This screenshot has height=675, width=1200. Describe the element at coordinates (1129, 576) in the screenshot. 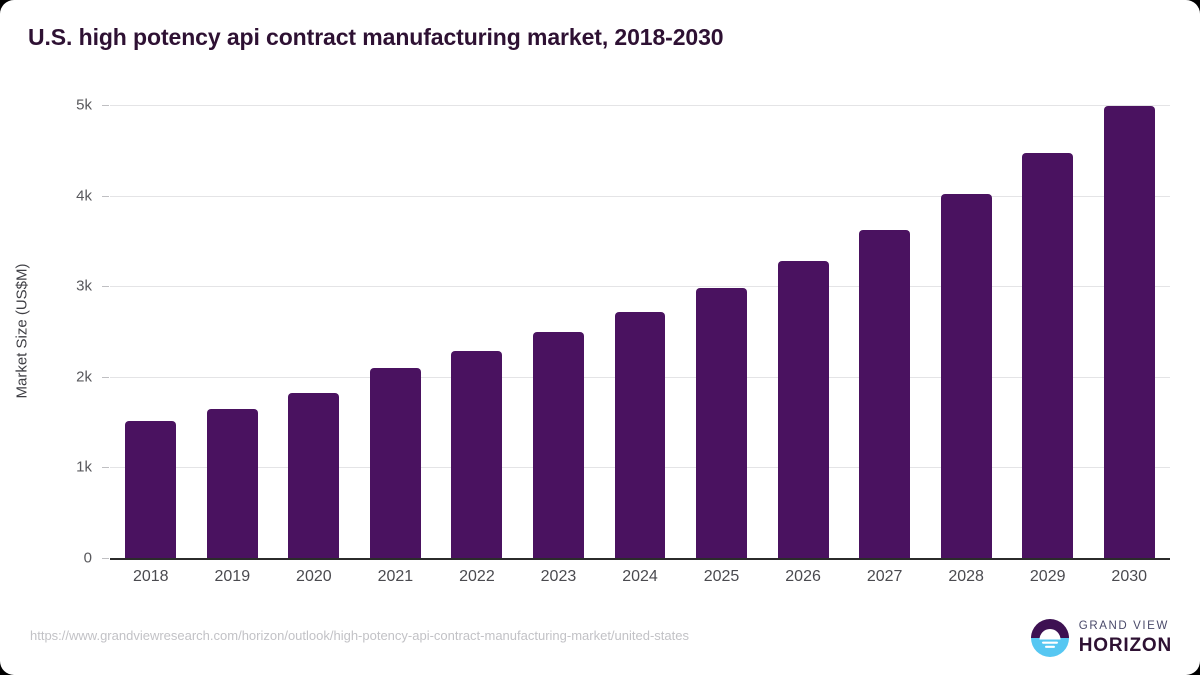

I see `x-axis-tick-label: 2030` at that location.